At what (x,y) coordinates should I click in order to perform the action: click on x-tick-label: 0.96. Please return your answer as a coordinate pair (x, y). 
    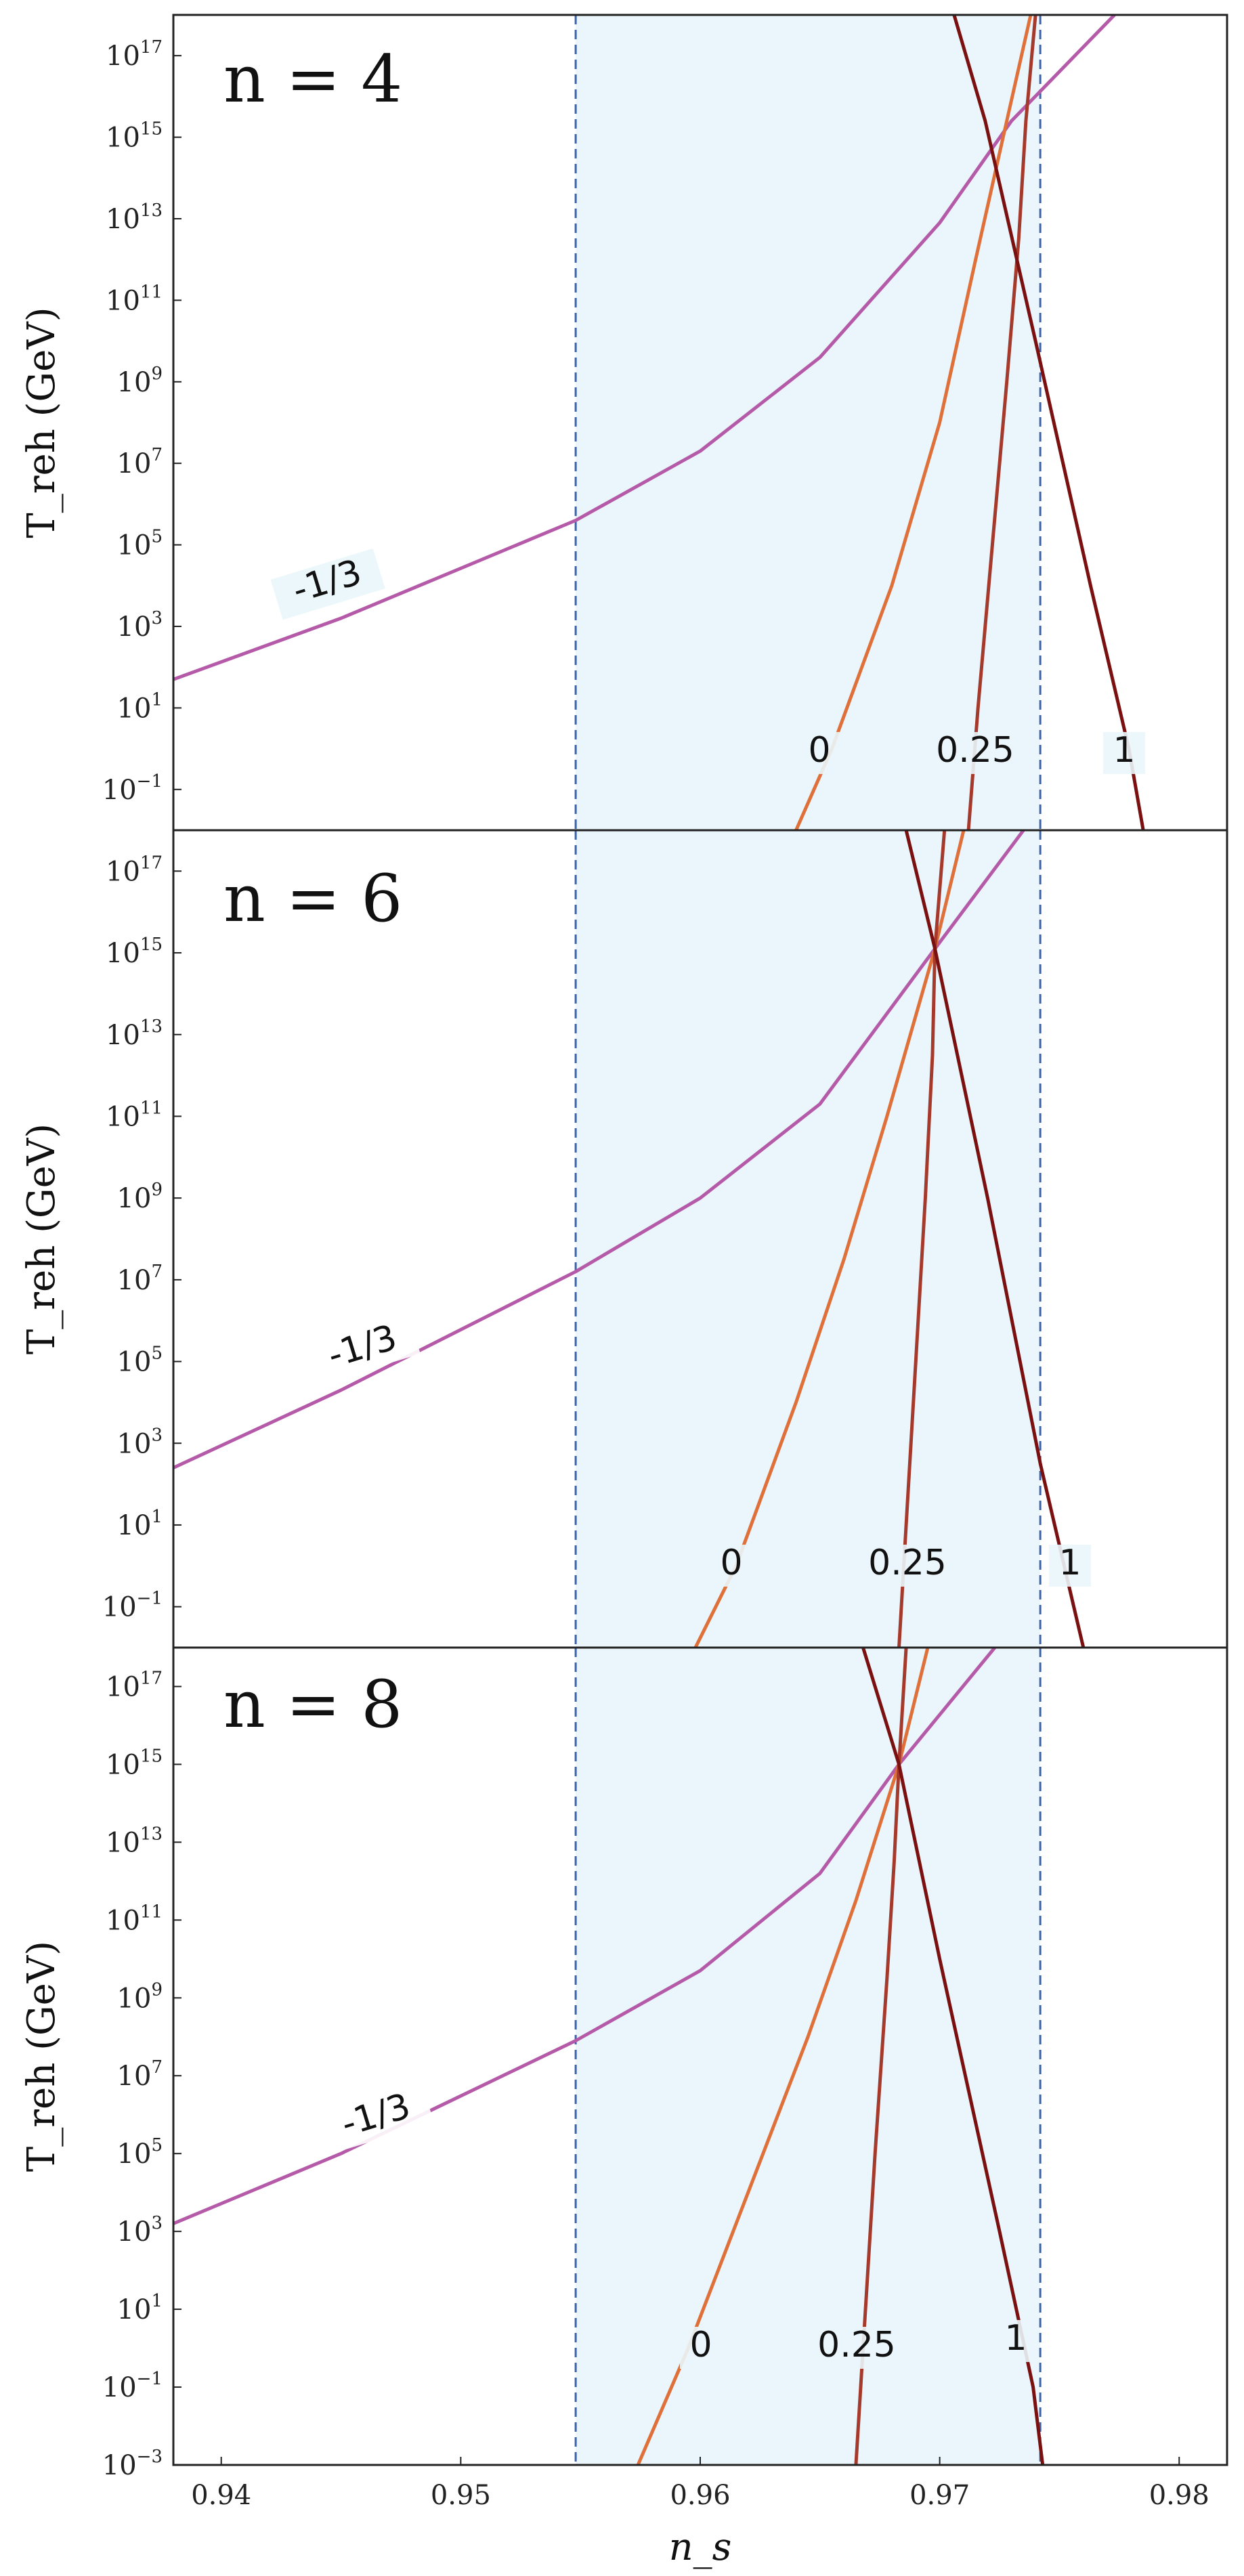
    Looking at the image, I should click on (700, 2495).